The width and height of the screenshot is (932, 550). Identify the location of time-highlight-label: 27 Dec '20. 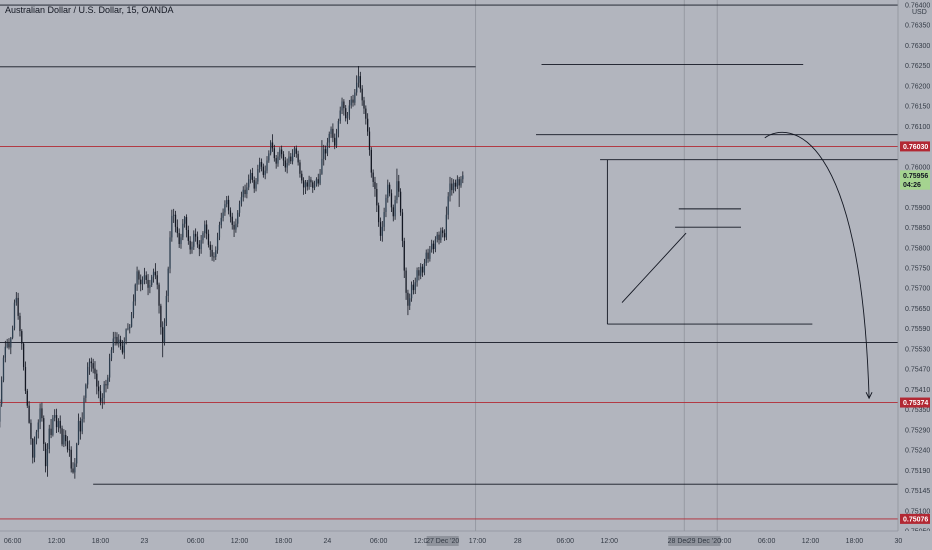
(442, 541).